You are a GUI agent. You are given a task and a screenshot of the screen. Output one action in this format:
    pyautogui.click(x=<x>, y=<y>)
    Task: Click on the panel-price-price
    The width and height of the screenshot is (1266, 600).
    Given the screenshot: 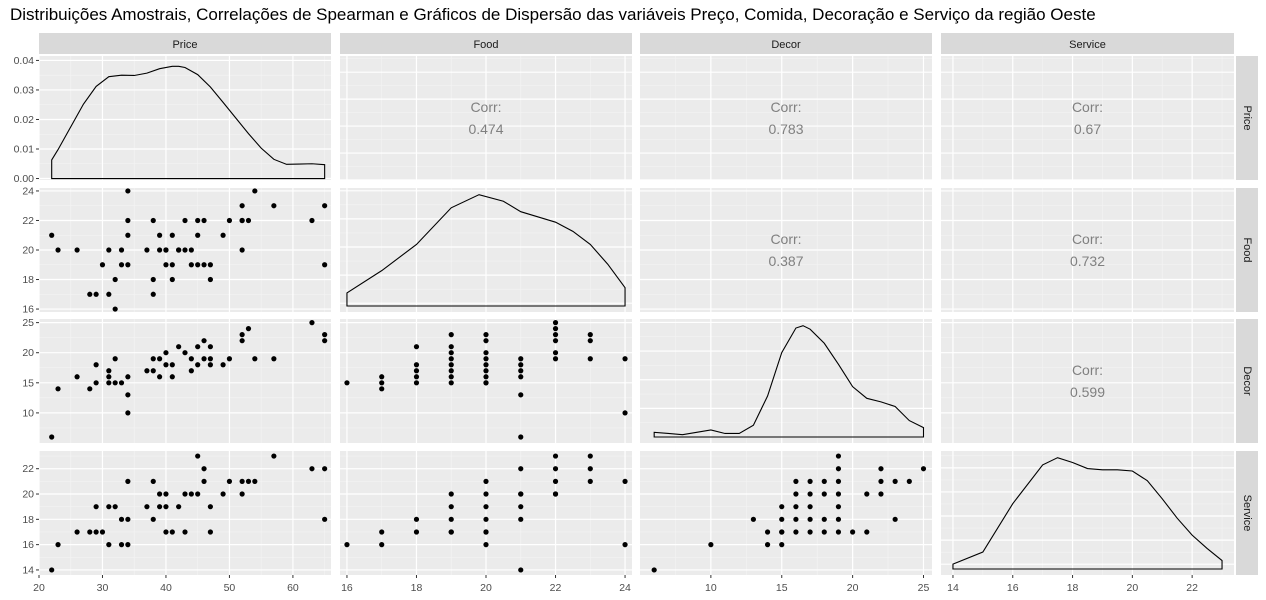 What is the action you would take?
    pyautogui.click(x=184, y=118)
    